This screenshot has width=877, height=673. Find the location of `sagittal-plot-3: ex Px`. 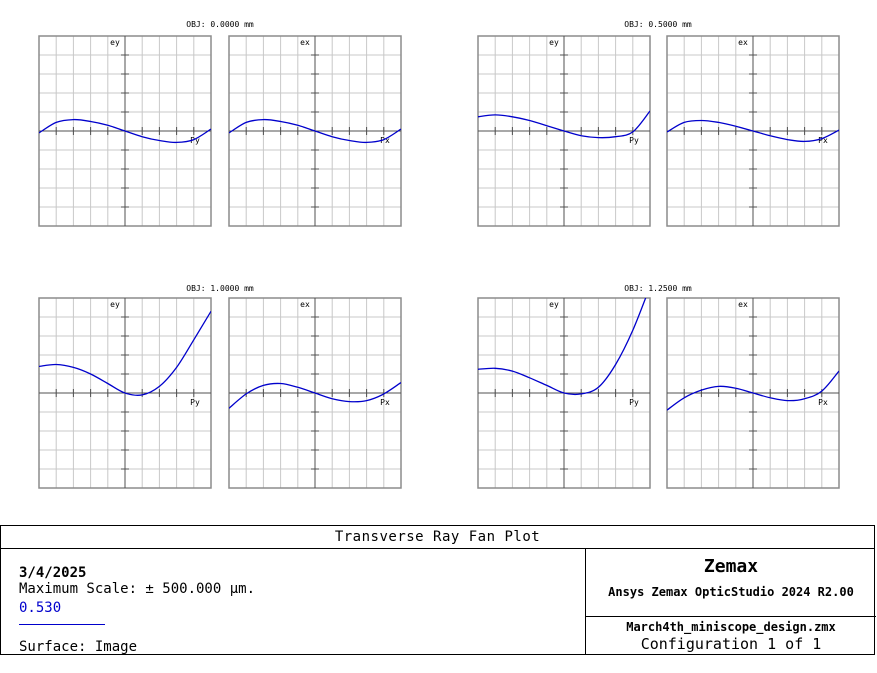

sagittal-plot-3: ex Px is located at coordinates (753, 393).